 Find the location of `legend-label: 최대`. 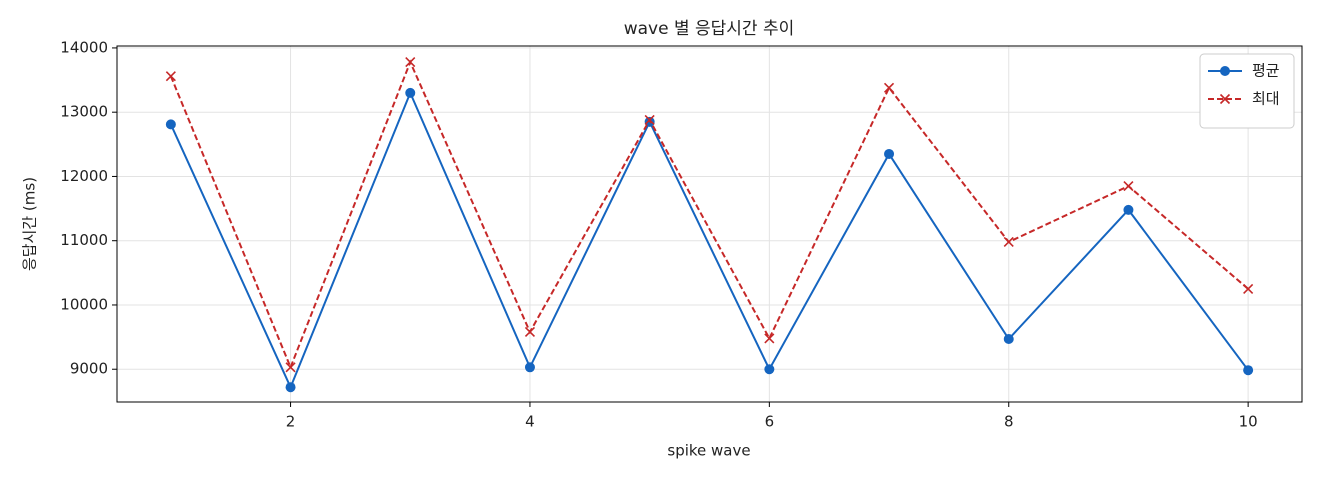

legend-label: 최대 is located at coordinates (1266, 99).